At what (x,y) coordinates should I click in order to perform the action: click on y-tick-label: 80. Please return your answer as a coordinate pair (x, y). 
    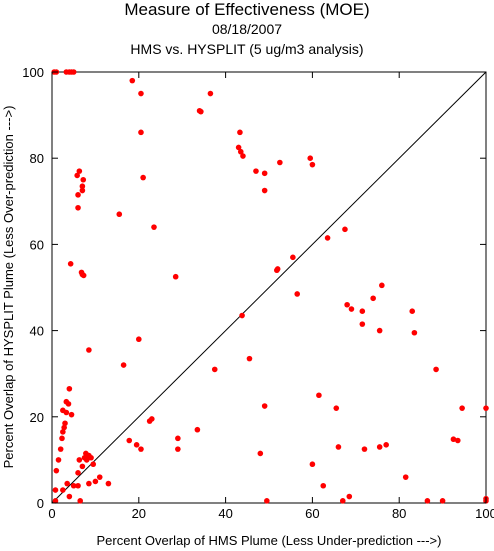
    Looking at the image, I should click on (37, 158).